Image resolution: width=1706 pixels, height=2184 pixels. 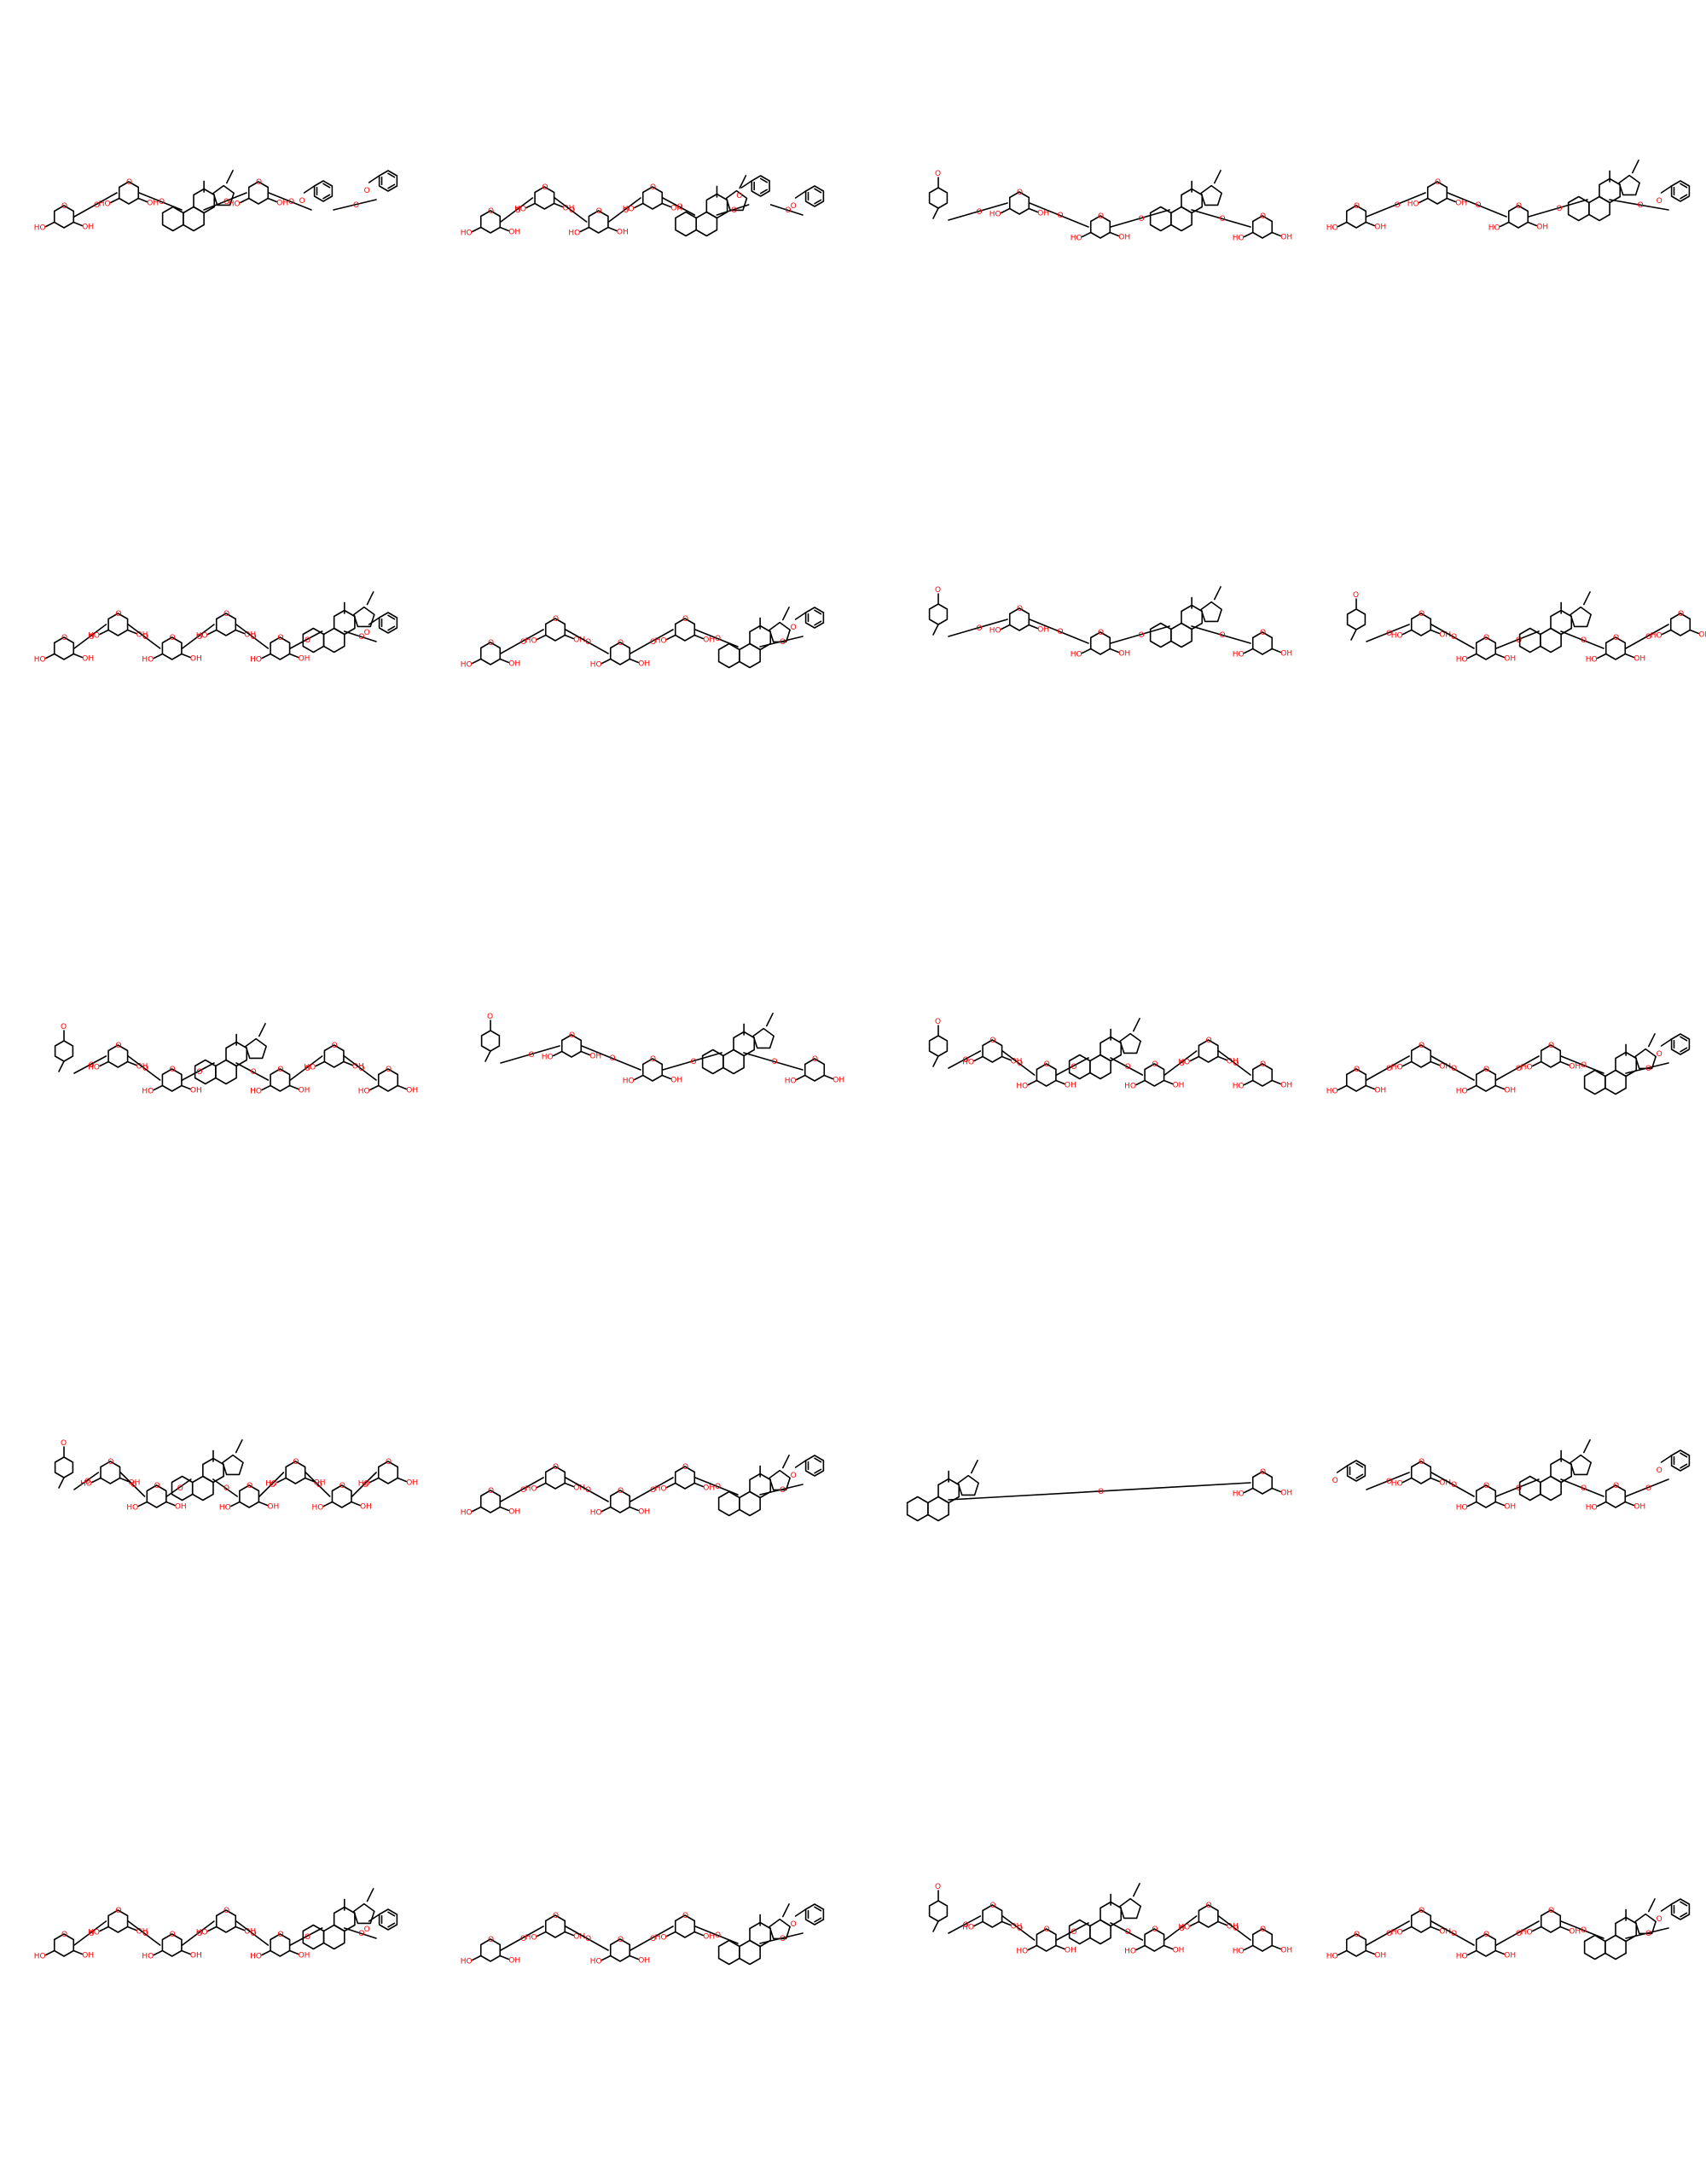 I want to click on aryl-ring, so click(x=938, y=1046).